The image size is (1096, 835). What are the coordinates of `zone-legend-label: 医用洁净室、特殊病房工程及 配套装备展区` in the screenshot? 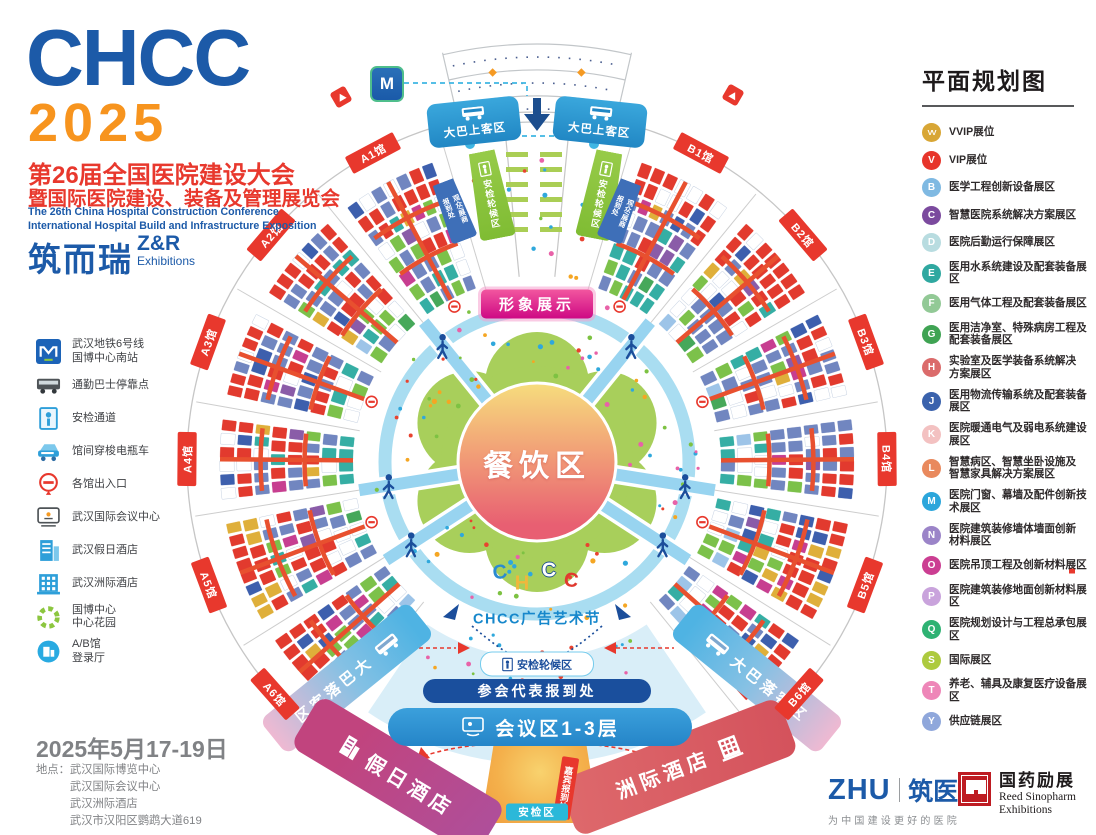 It's located at (1018, 334).